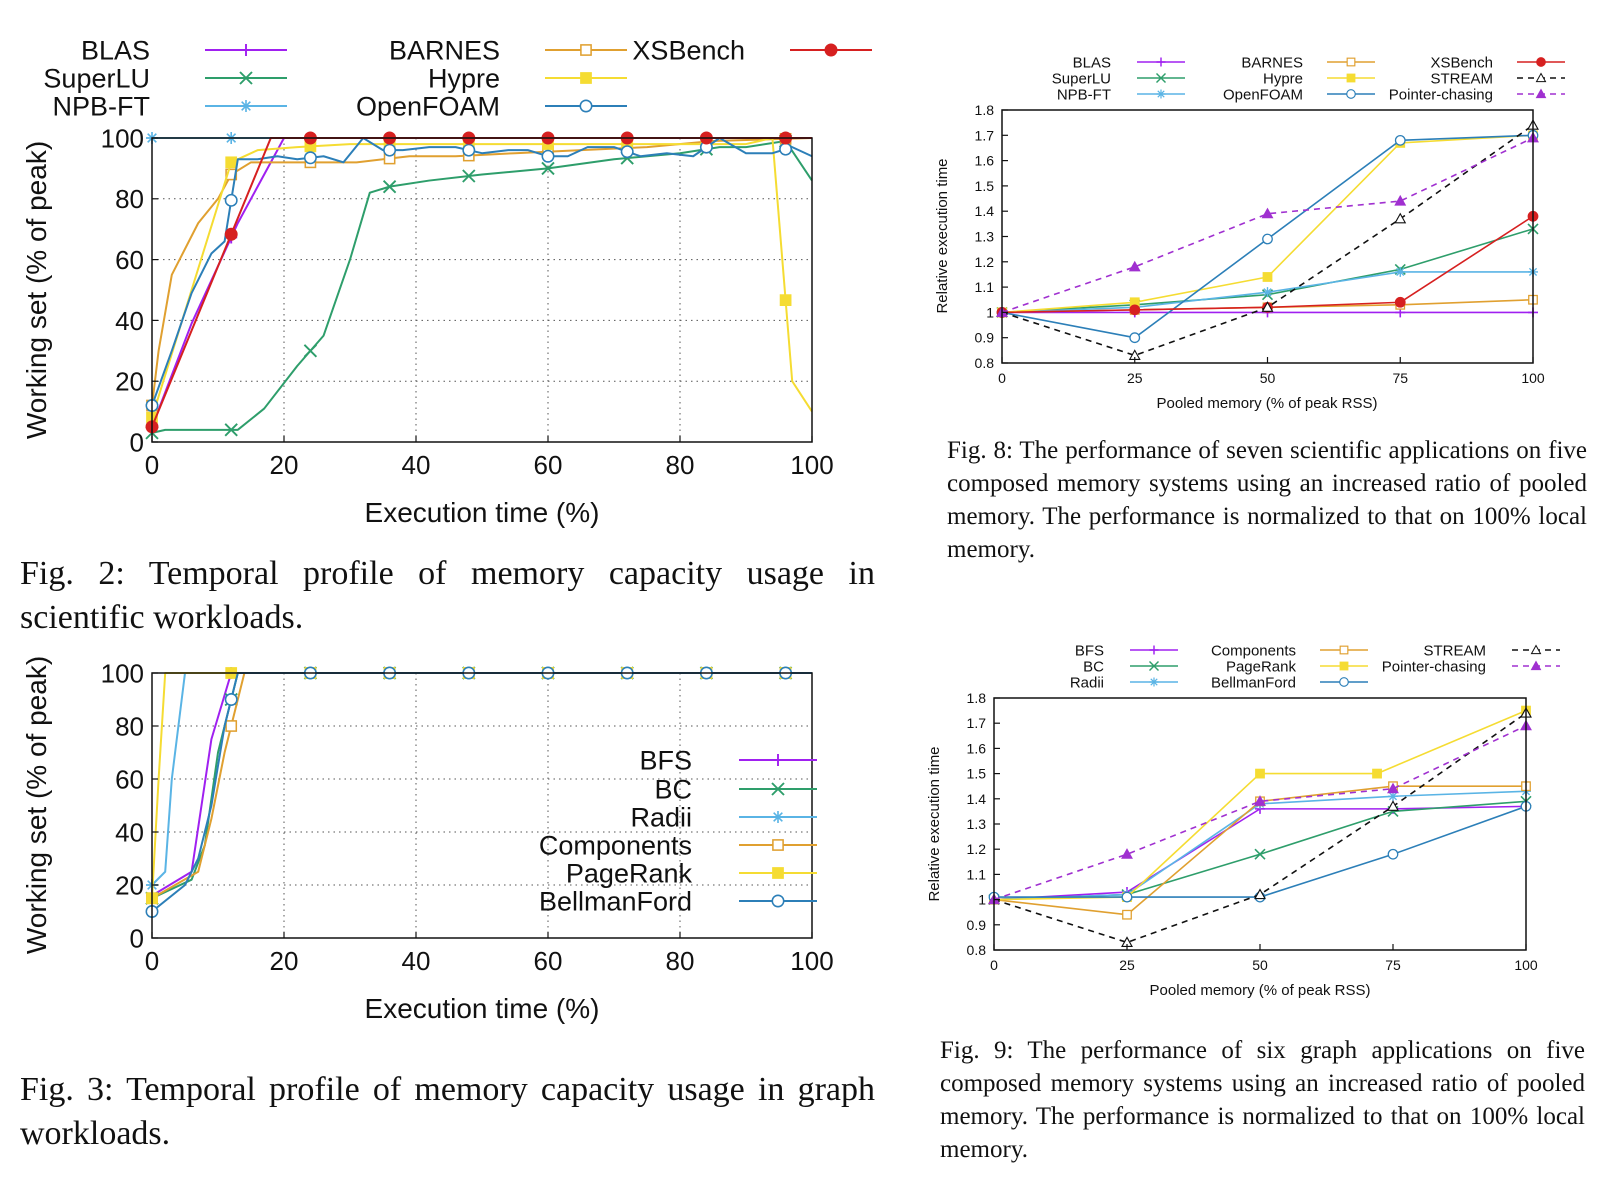 Image resolution: width=1600 pixels, height=1200 pixels. I want to click on fig9-y-tick-label-1-1: 1.1, so click(977, 874).